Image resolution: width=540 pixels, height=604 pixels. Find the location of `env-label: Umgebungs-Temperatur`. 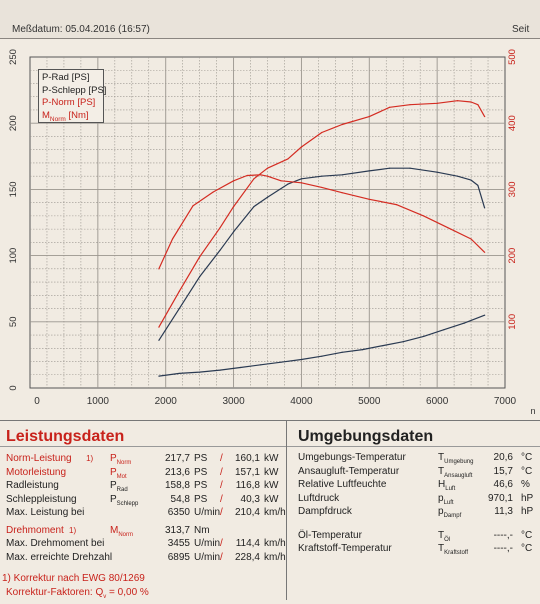

env-label: Umgebungs-Temperatur is located at coordinates (352, 457).